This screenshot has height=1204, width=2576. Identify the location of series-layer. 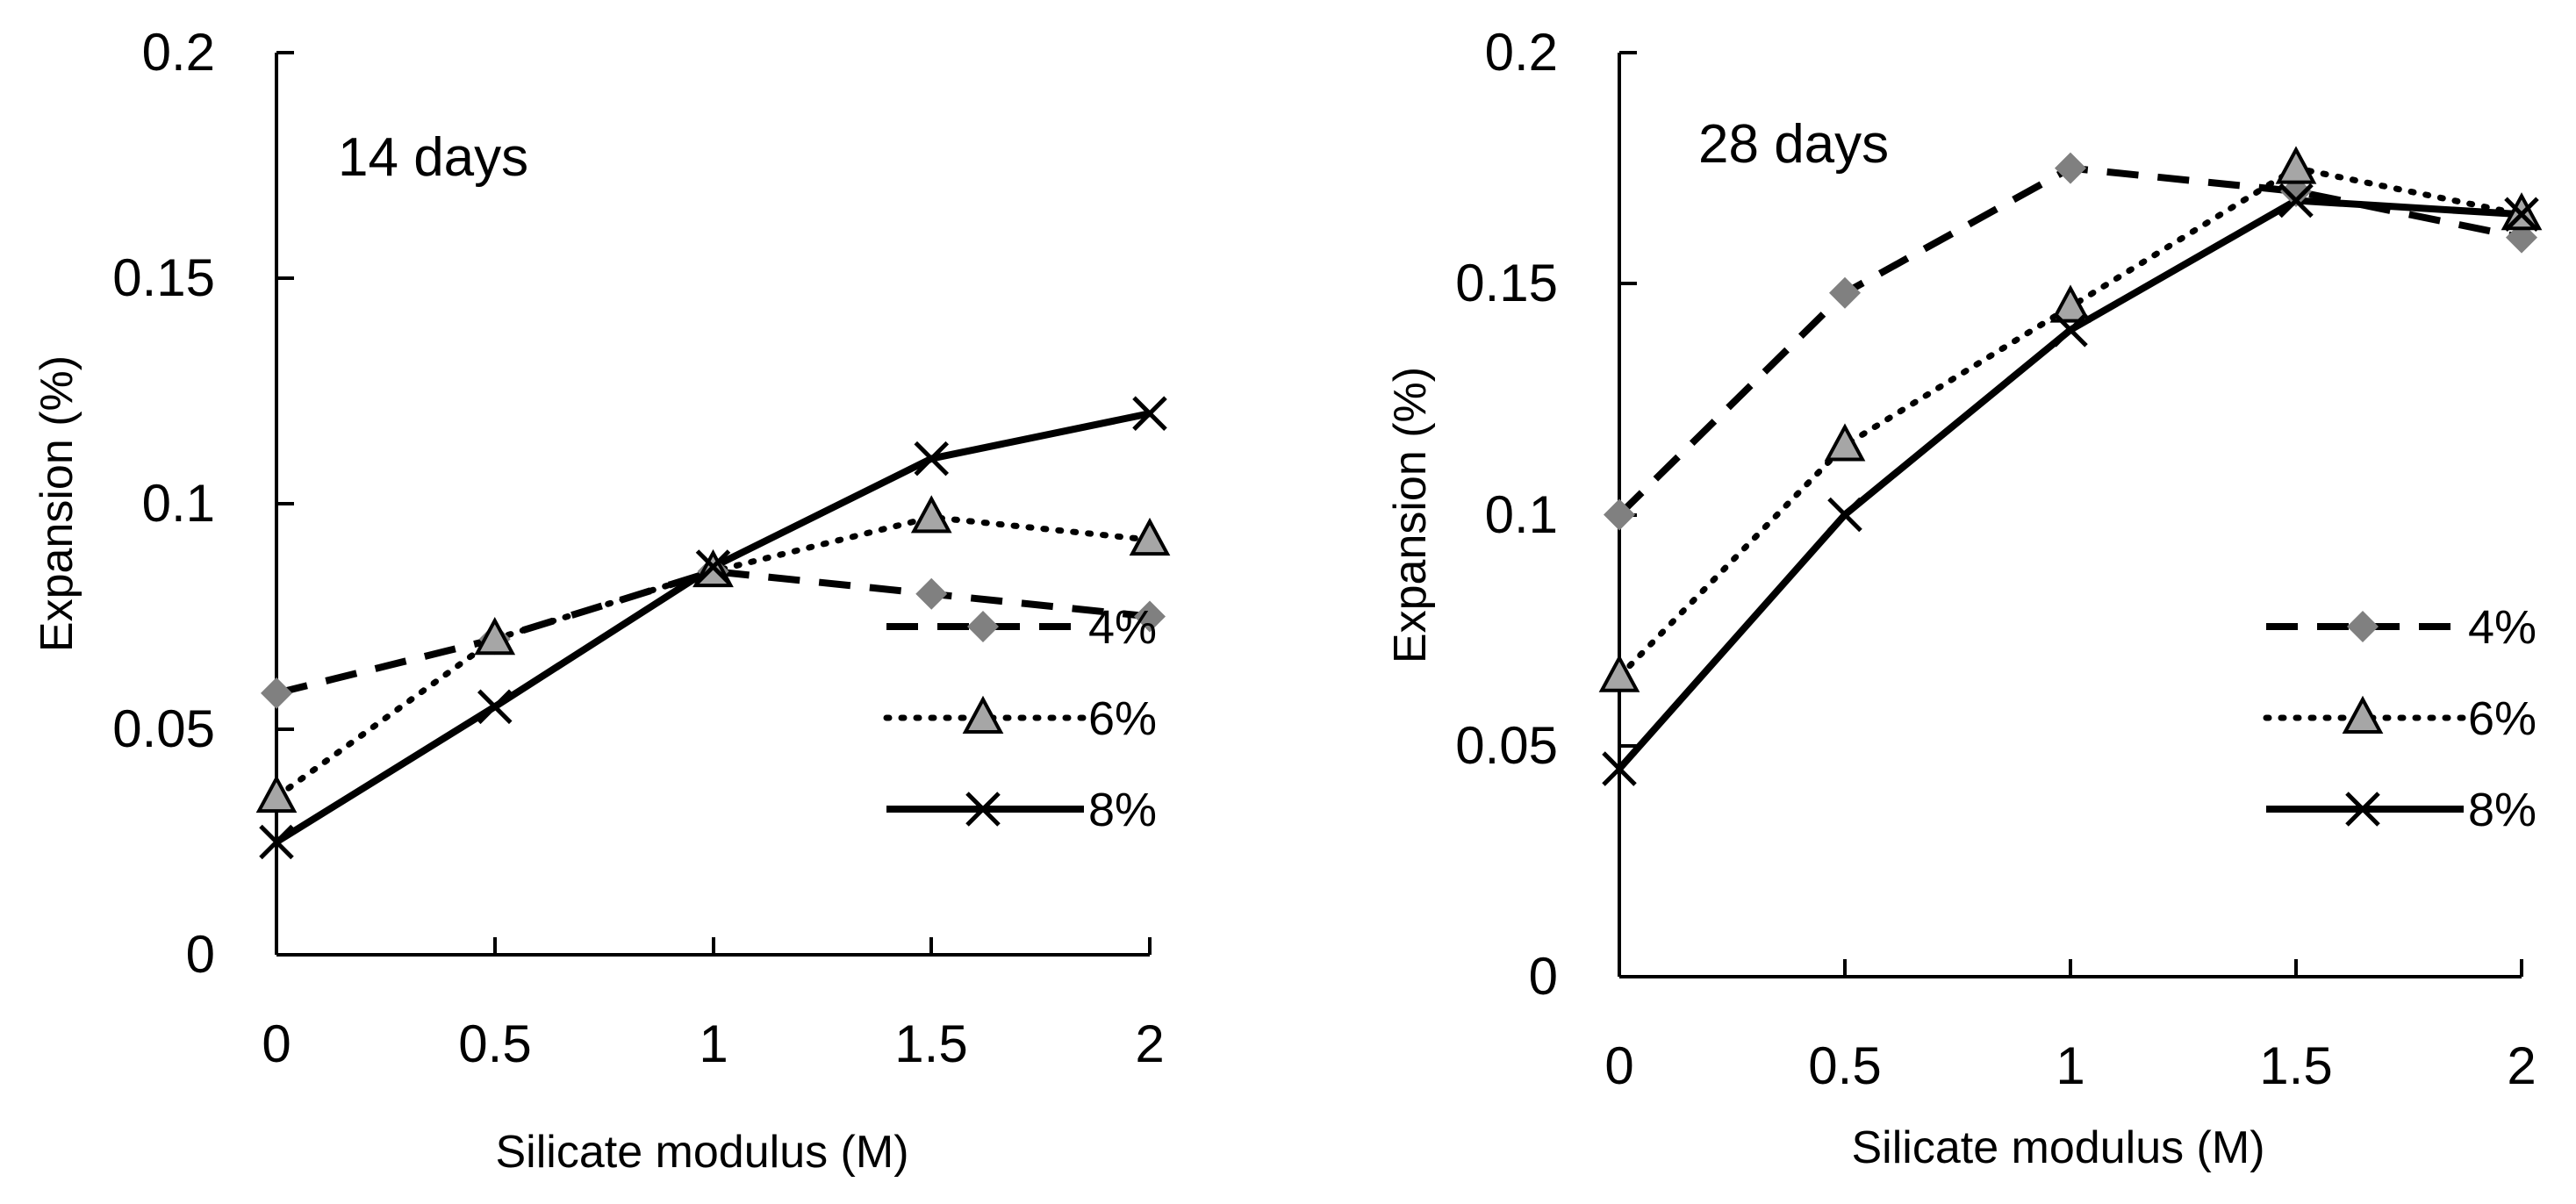
(713, 628).